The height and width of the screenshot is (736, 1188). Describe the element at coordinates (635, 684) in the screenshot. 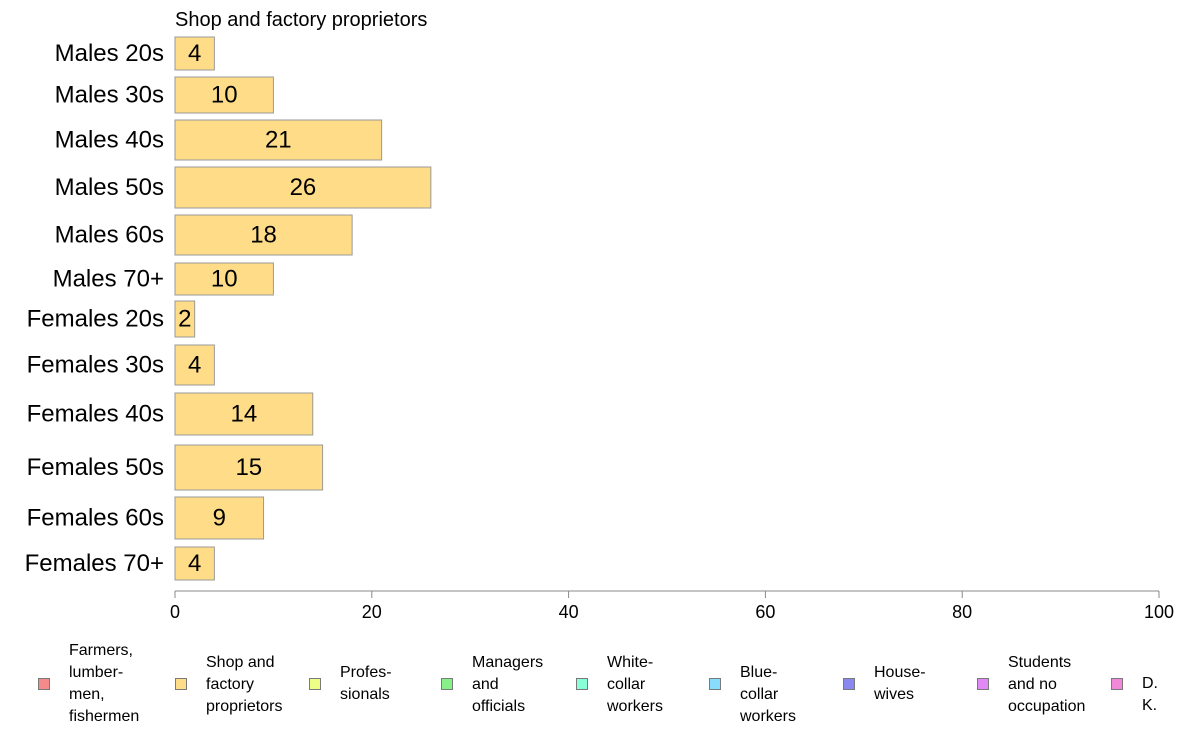

I see `legend-label: White- collar workers` at that location.